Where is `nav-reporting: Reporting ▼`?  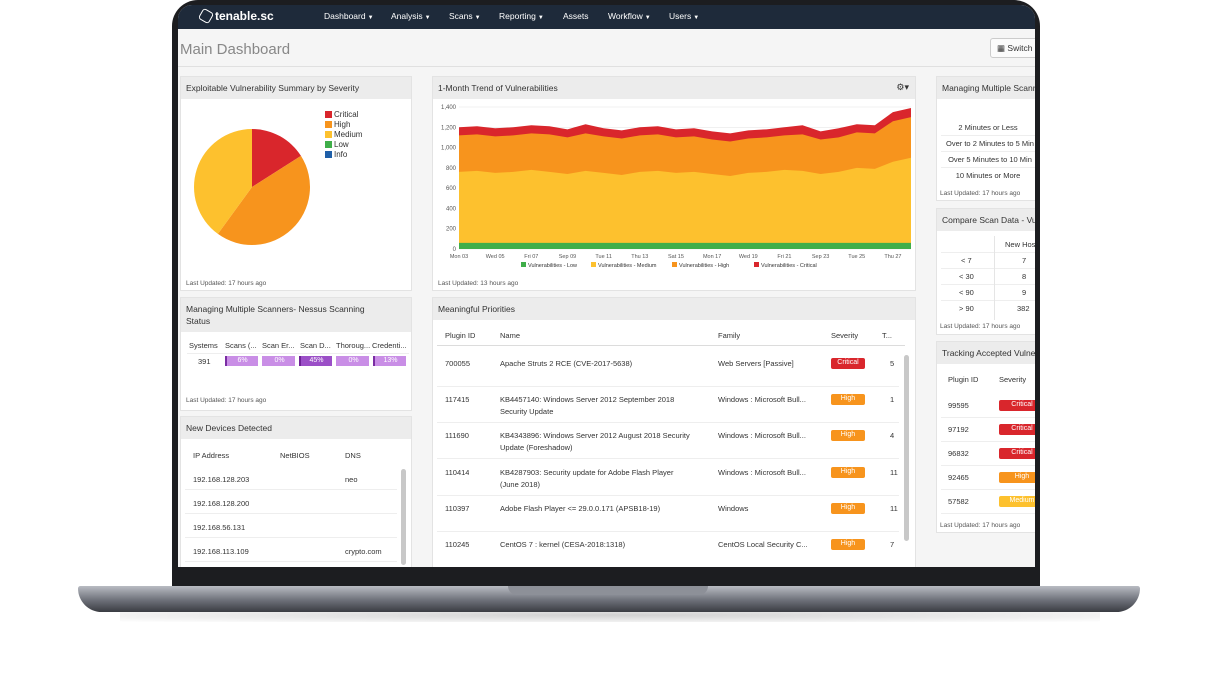
nav-reporting: Reporting ▼ is located at coordinates (521, 16).